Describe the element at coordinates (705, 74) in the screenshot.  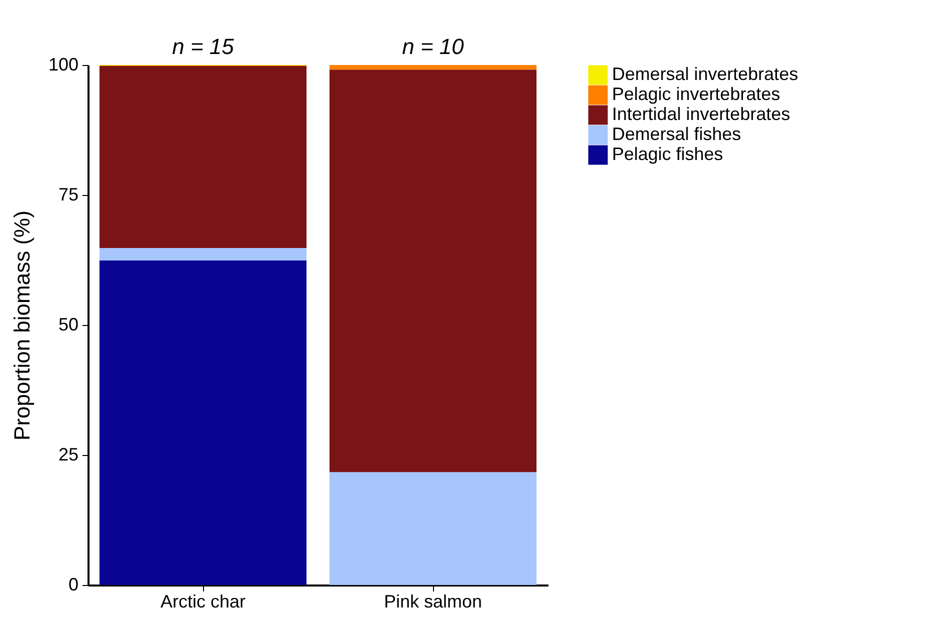
I see `legend-label: Demersal invertebrates` at that location.